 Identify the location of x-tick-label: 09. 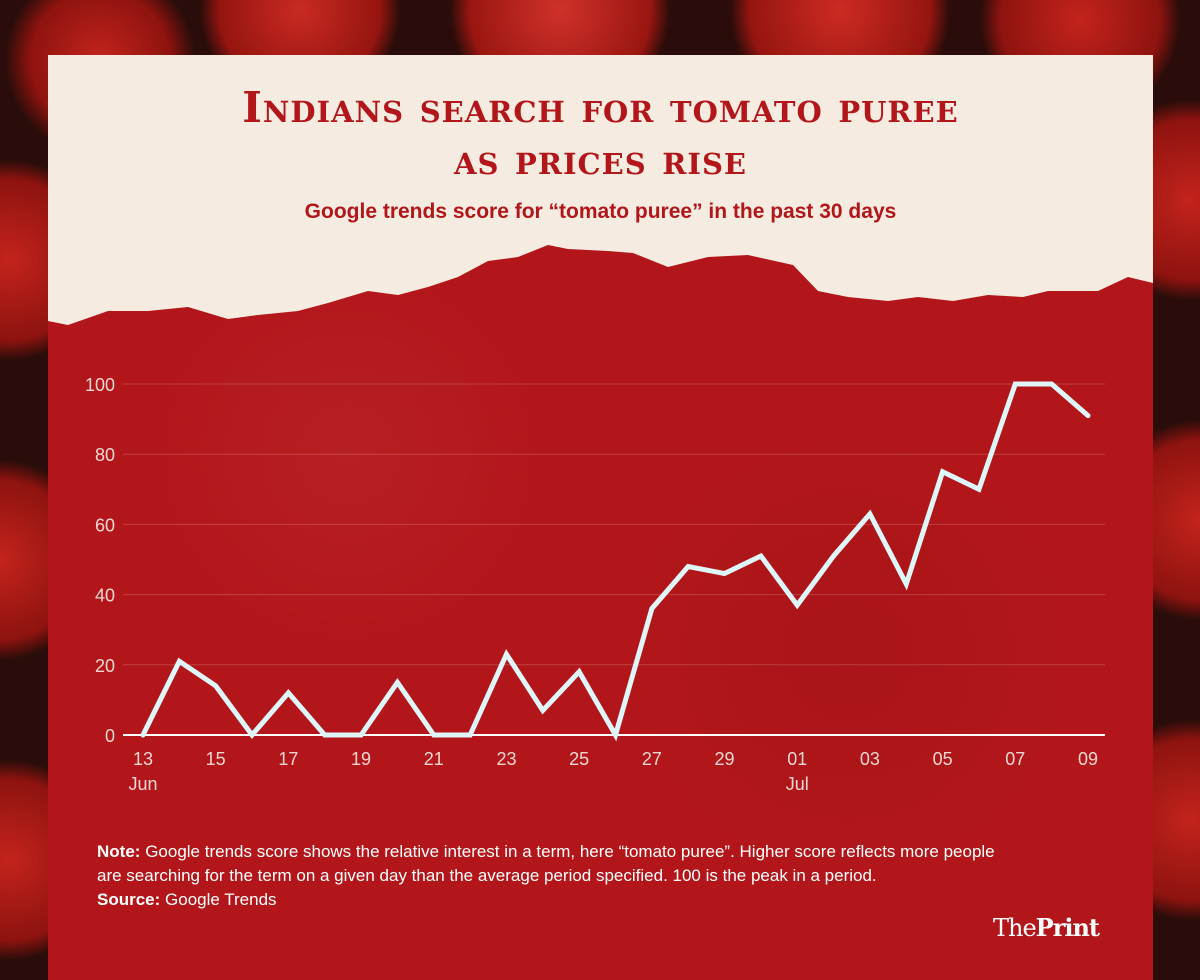
(1088, 759).